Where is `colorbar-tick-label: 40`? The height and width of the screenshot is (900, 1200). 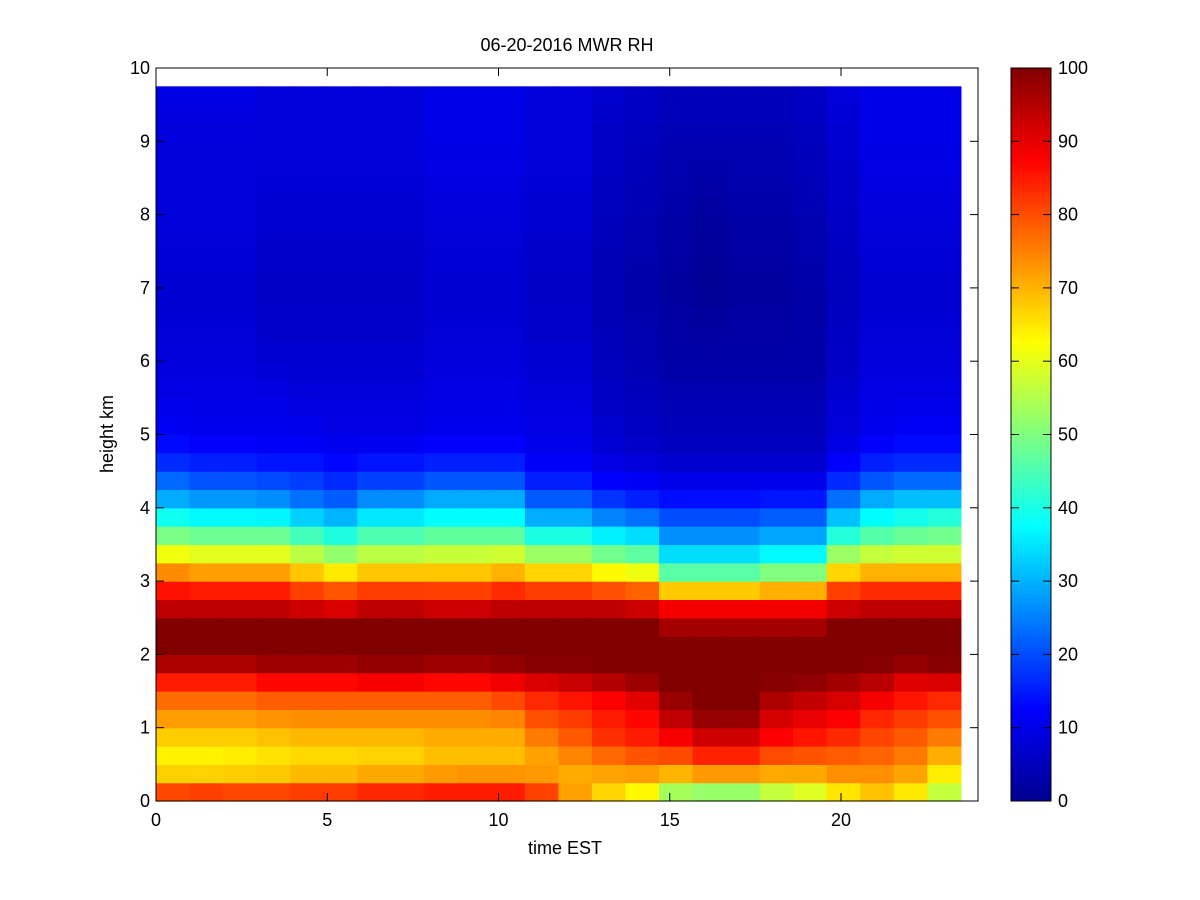
colorbar-tick-label: 40 is located at coordinates (1068, 508).